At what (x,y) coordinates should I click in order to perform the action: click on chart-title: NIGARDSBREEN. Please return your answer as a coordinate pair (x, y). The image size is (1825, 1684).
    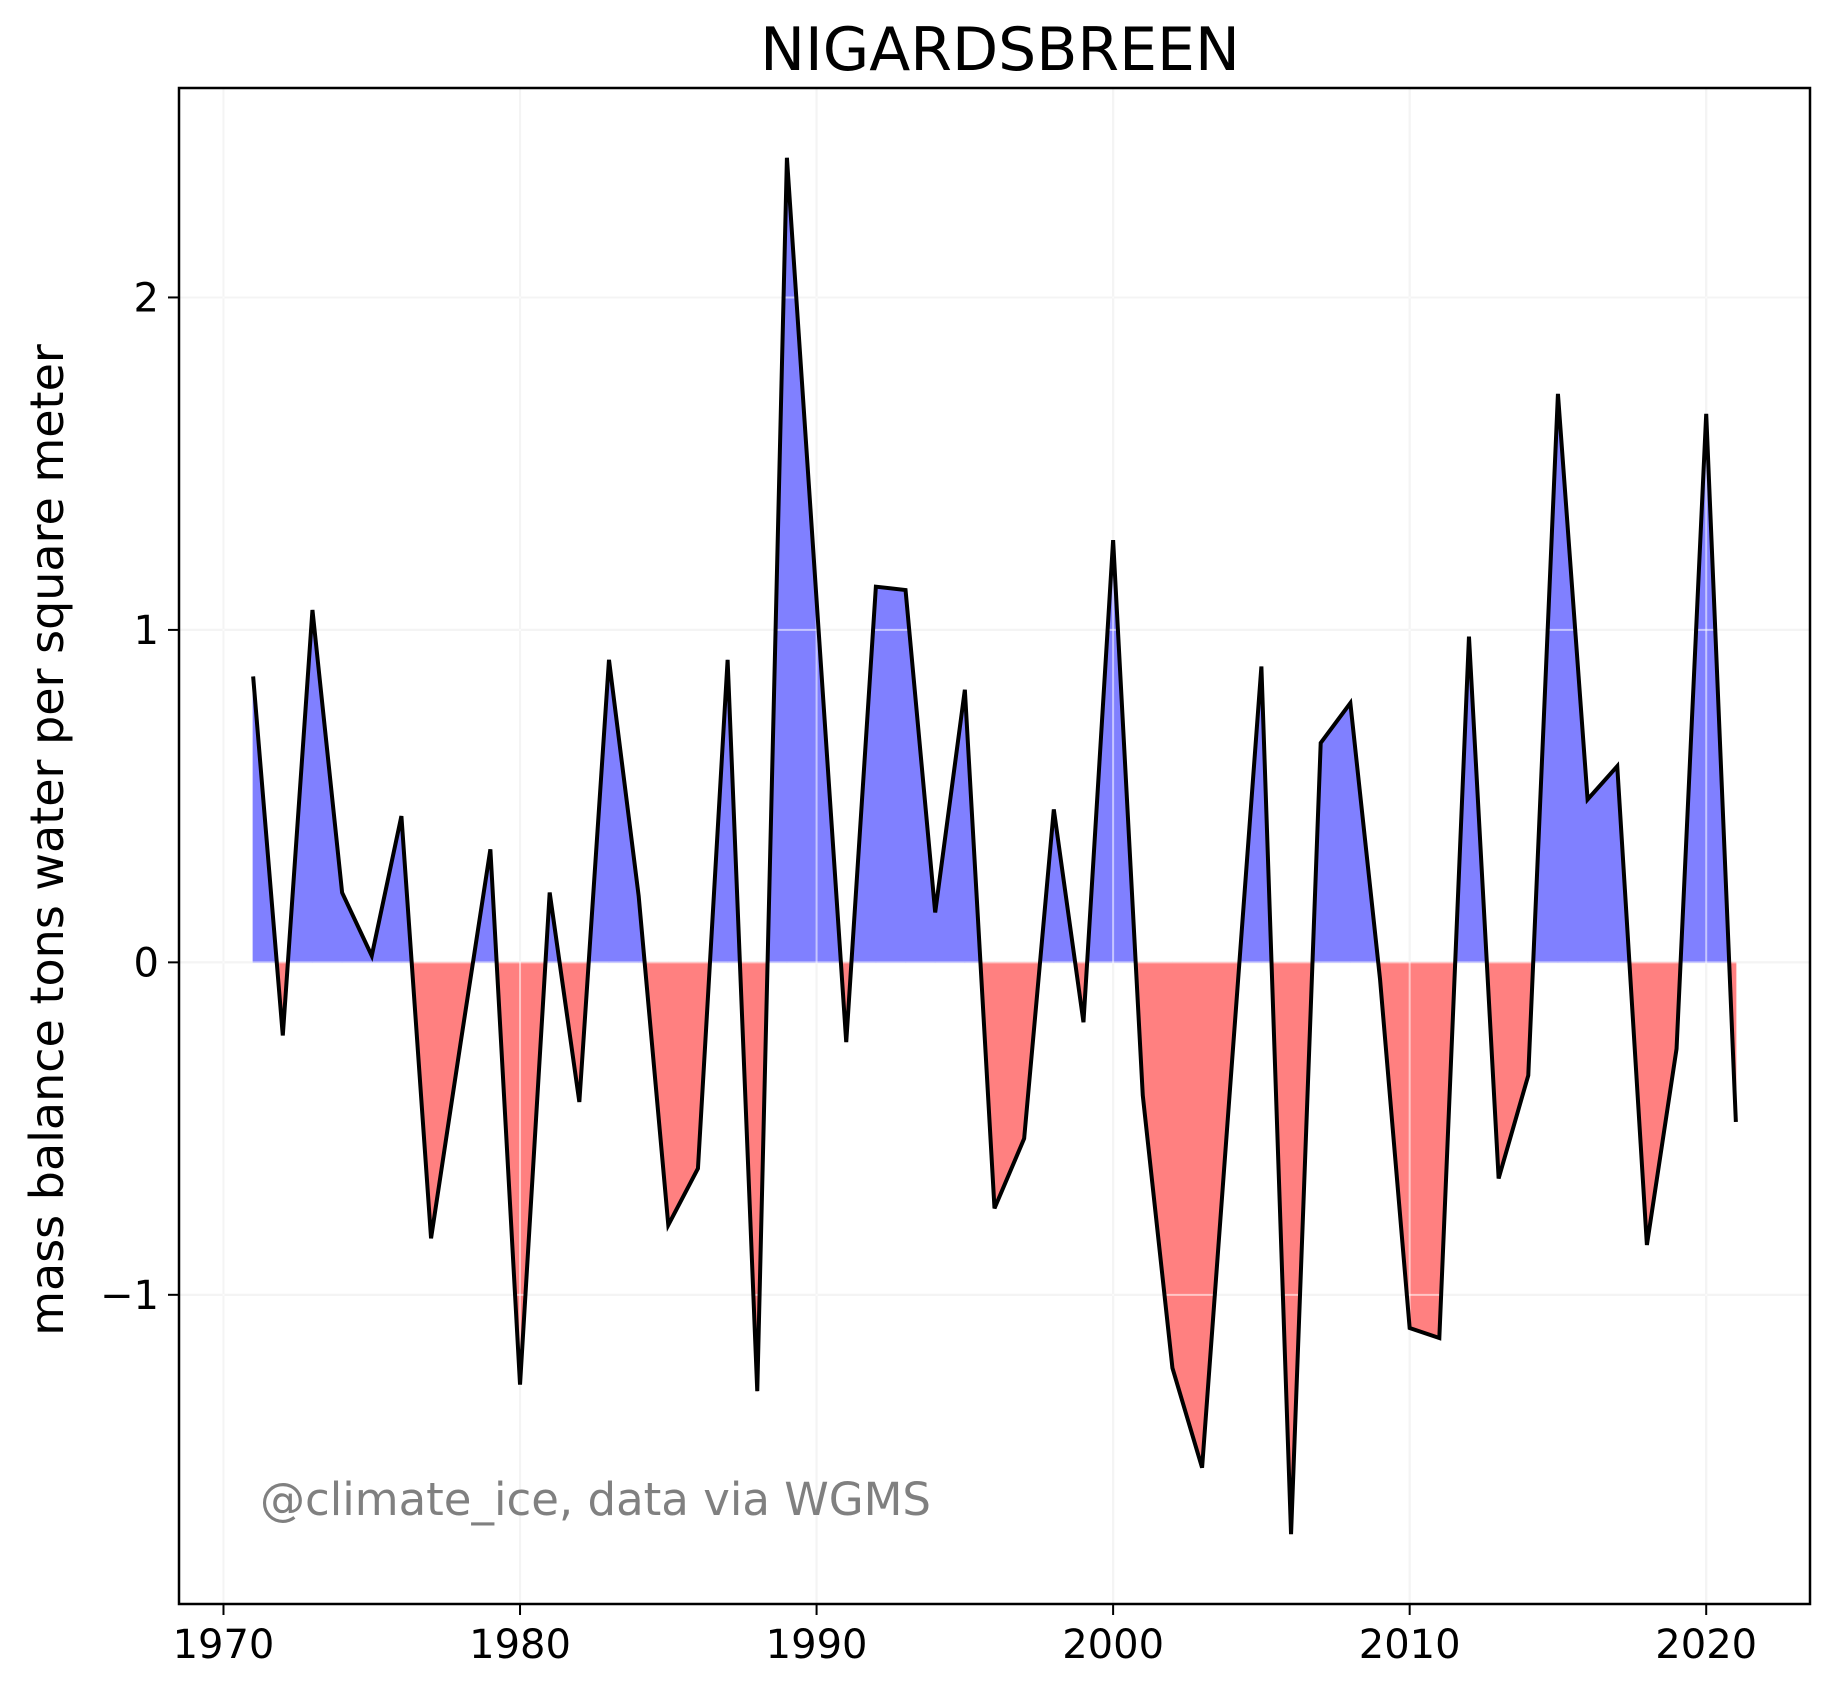
    Looking at the image, I should click on (1000, 50).